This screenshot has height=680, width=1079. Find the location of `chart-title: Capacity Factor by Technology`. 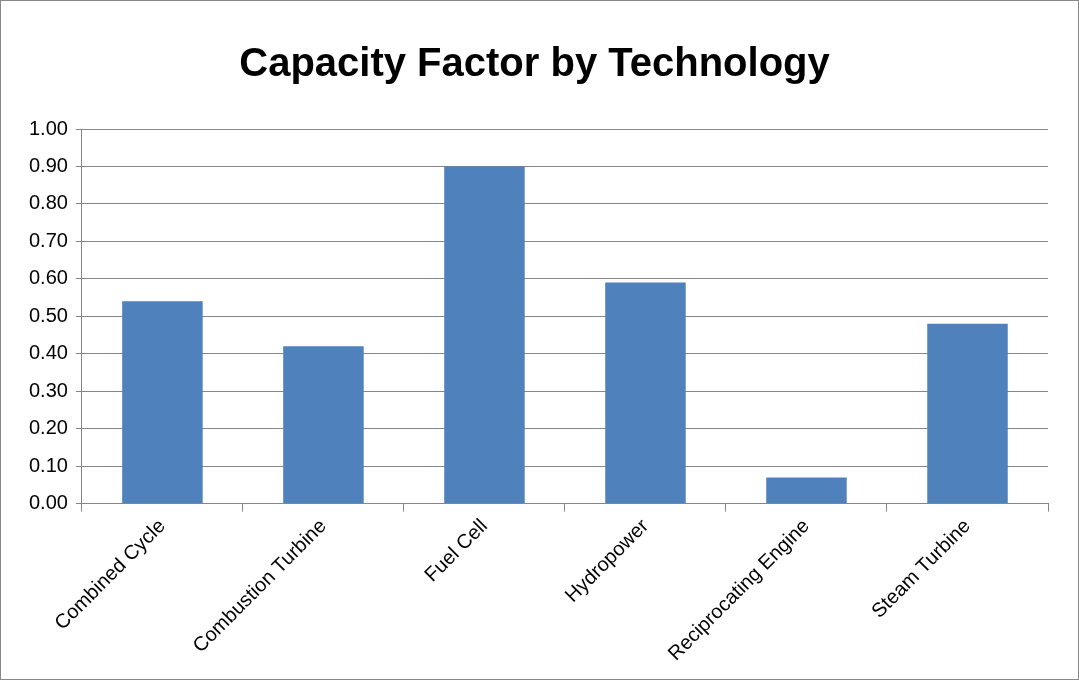

chart-title: Capacity Factor by Technology is located at coordinates (535, 62).